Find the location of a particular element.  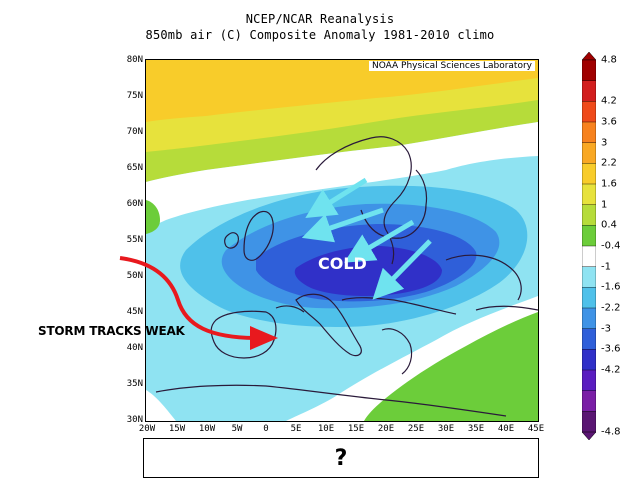

lon-label: 5E is located at coordinates (296, 429).